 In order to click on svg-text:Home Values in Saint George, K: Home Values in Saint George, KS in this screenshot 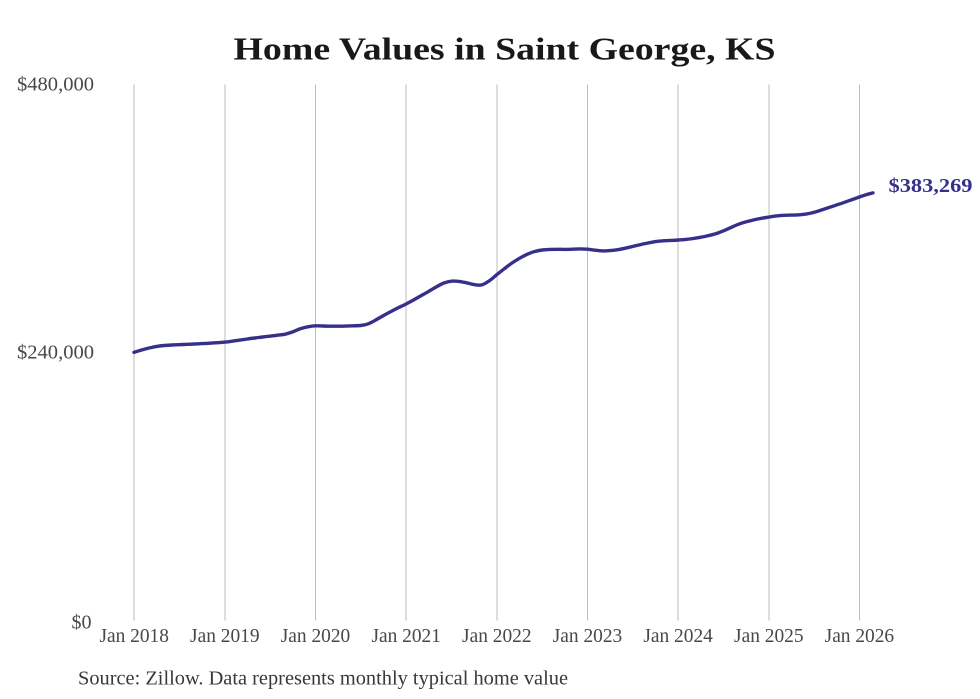, I will do `click(505, 49)`.